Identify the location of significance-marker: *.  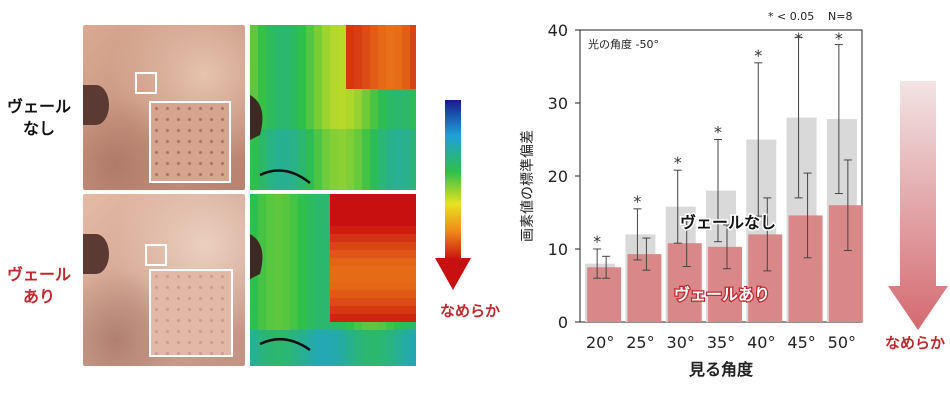
(637, 201).